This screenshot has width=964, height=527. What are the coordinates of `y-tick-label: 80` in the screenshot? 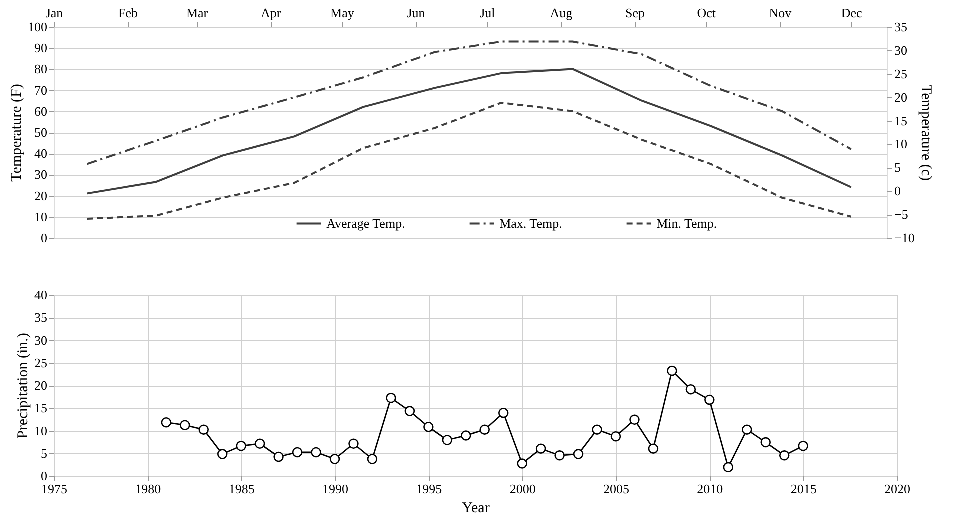 It's located at (41, 69).